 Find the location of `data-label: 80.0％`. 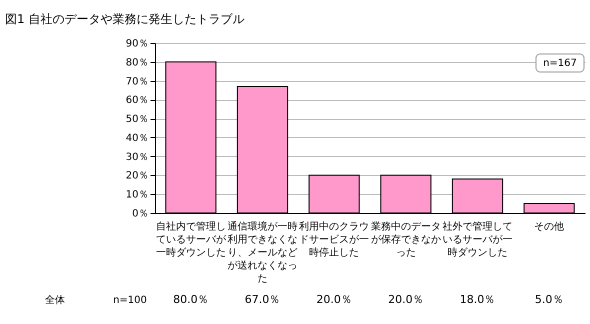

data-label: 80.0％ is located at coordinates (191, 299).